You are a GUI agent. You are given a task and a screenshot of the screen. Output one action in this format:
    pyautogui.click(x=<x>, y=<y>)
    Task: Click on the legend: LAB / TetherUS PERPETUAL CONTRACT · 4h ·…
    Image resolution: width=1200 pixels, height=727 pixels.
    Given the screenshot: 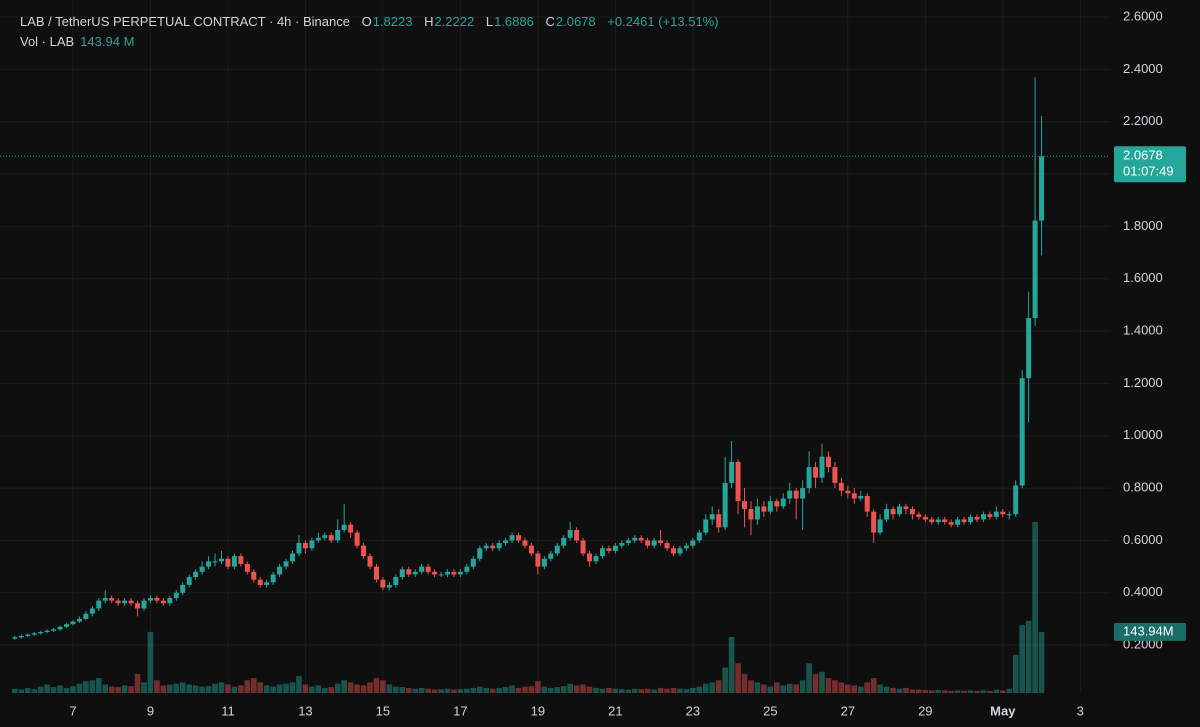 What is the action you would take?
    pyautogui.click(x=373, y=32)
    